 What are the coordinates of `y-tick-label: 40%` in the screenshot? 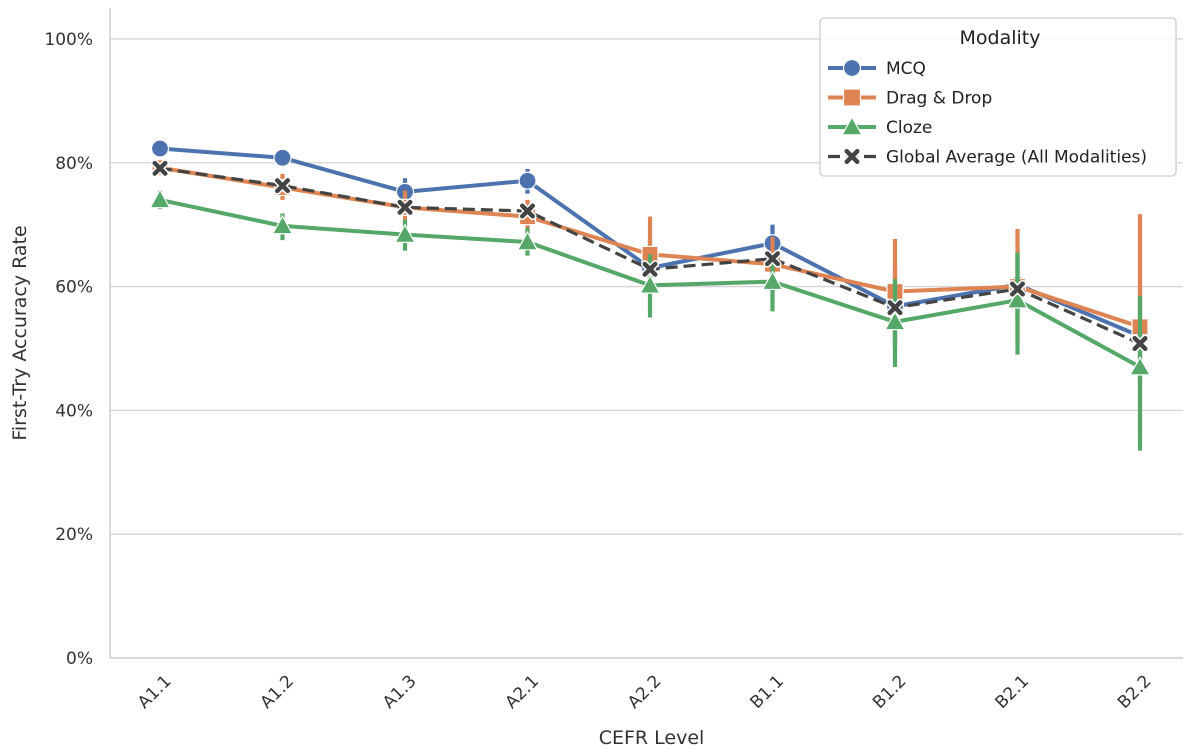 It's located at (74, 411).